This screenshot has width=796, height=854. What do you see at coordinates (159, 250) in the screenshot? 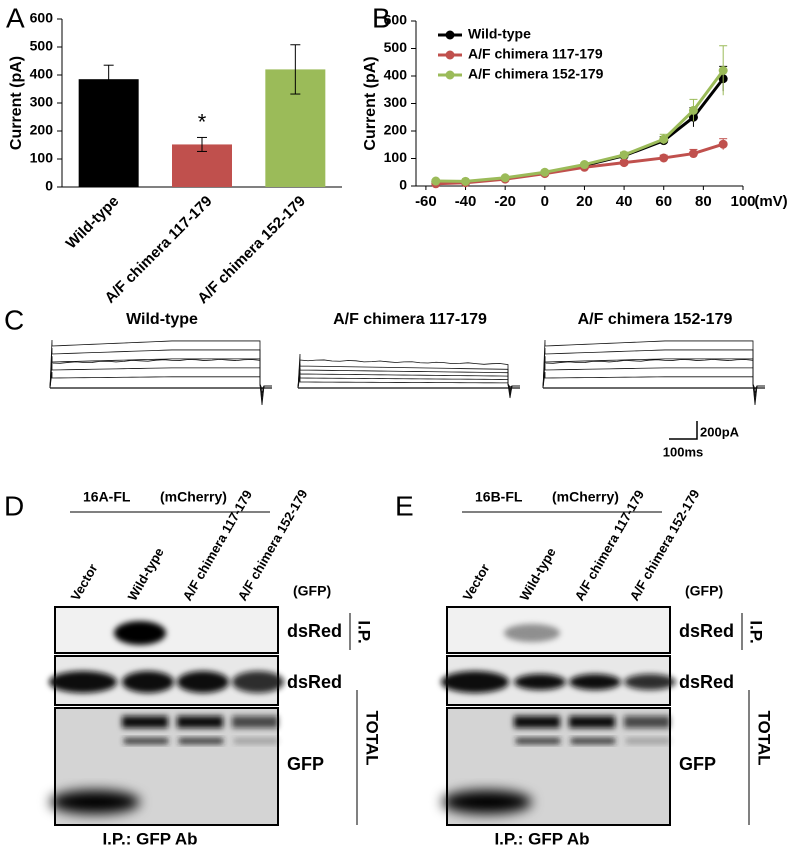
I see `x-tick-label: A/F chimera 117-179` at bounding box center [159, 250].